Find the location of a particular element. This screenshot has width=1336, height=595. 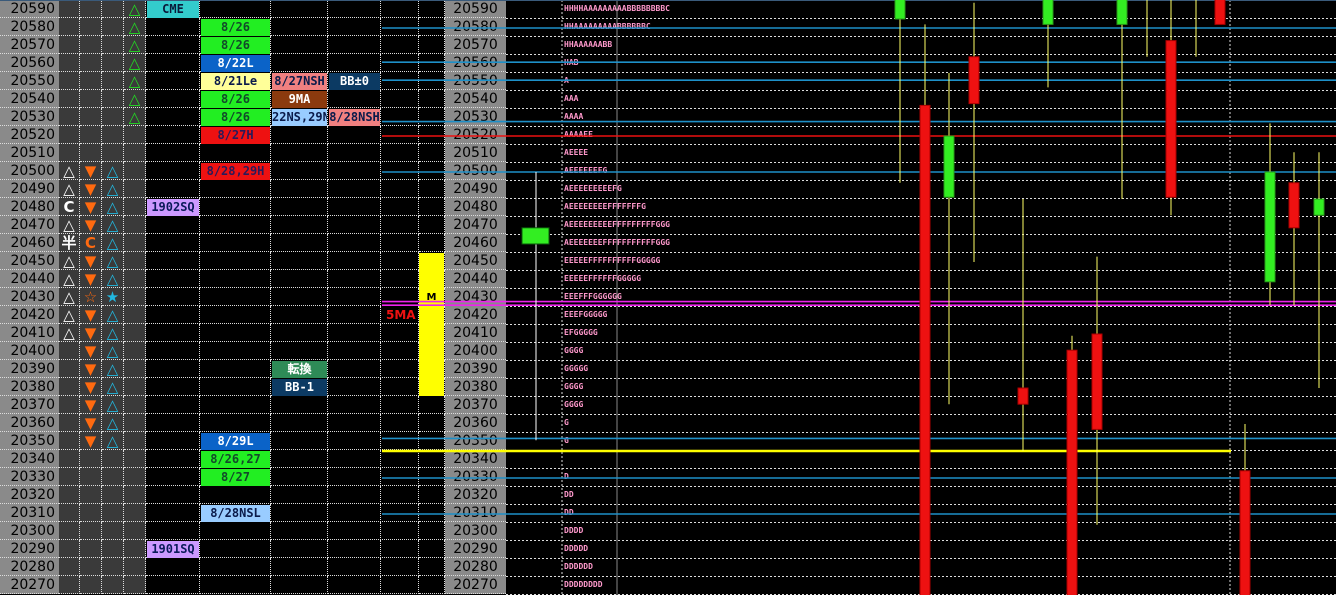

value-area-bar is located at coordinates (431, 324).